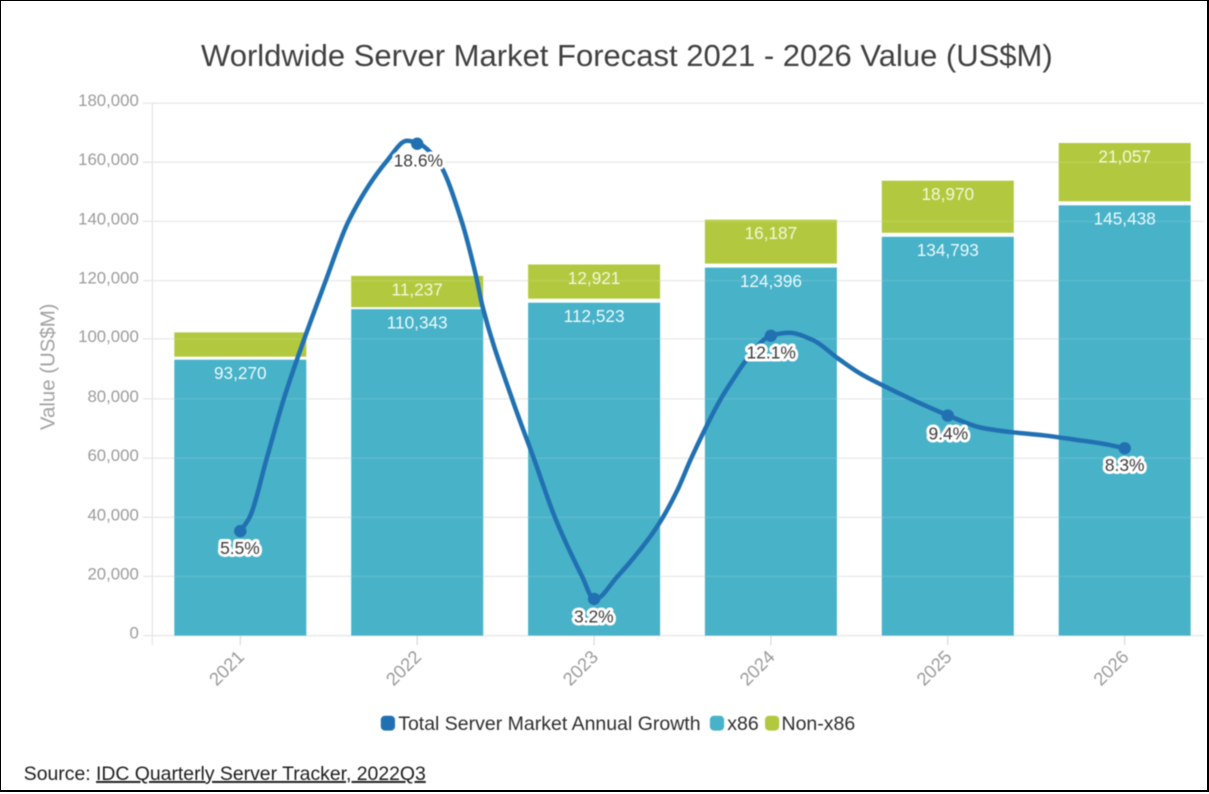  Describe the element at coordinates (48, 367) in the screenshot. I see `svg-text: Value (US$M)` at that location.